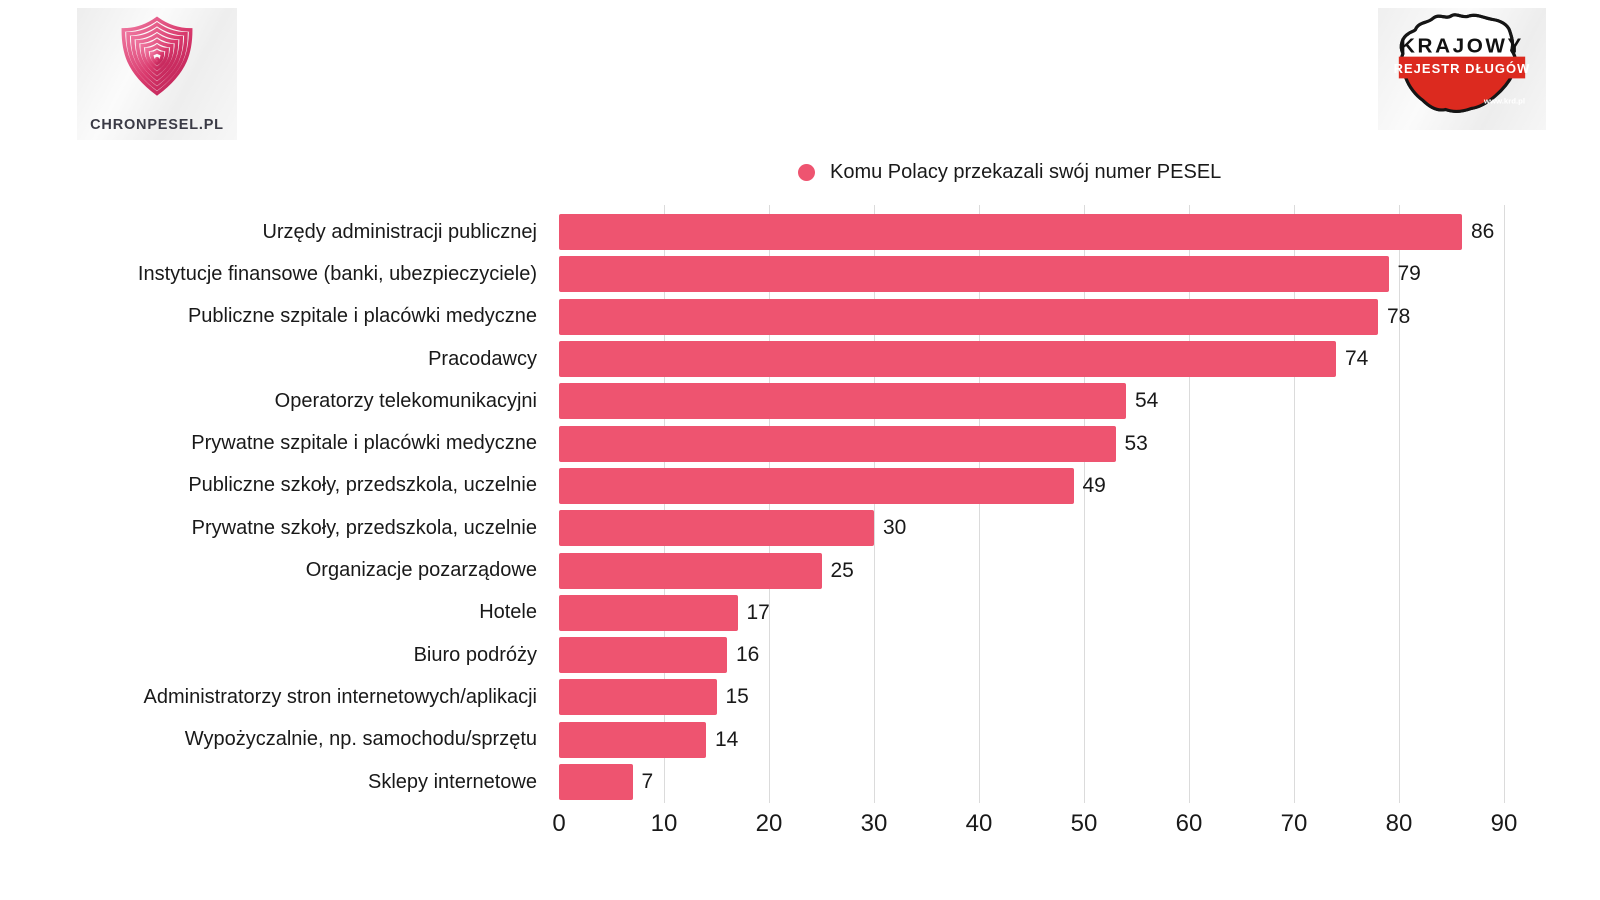  I want to click on x-tick-label: 70, so click(1294, 823).